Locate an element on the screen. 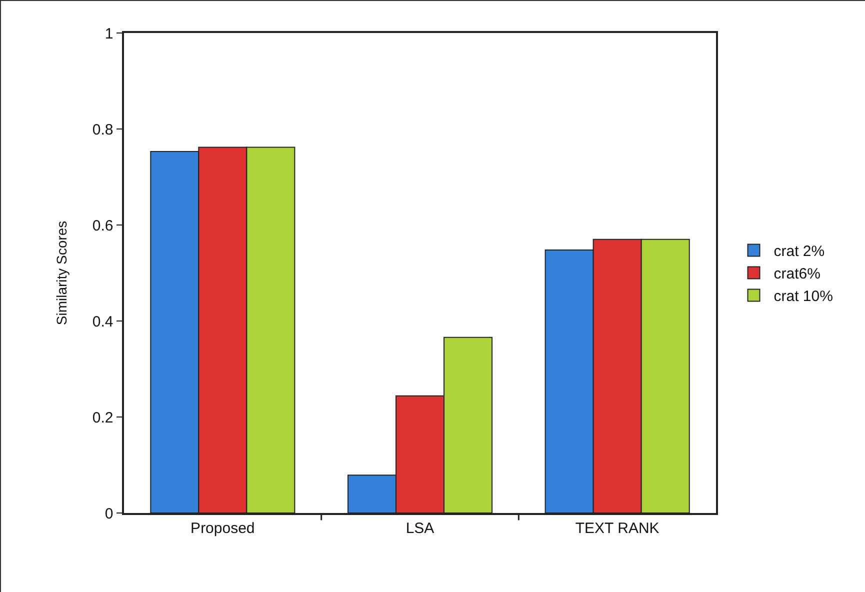  legend-label: crat 10% is located at coordinates (803, 297).